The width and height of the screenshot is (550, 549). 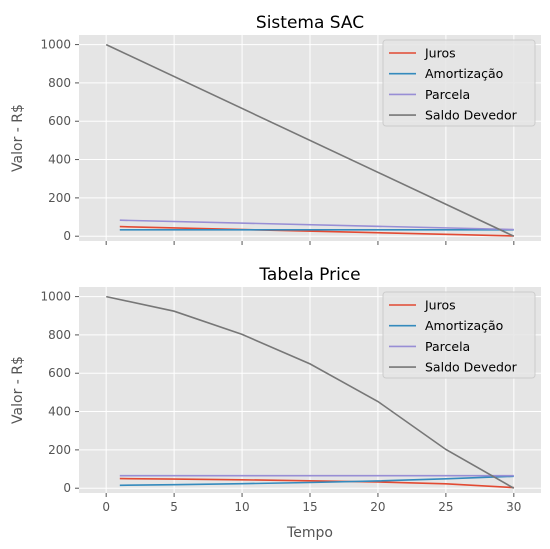 I want to click on x-tick-label: 25, so click(x=445, y=507).